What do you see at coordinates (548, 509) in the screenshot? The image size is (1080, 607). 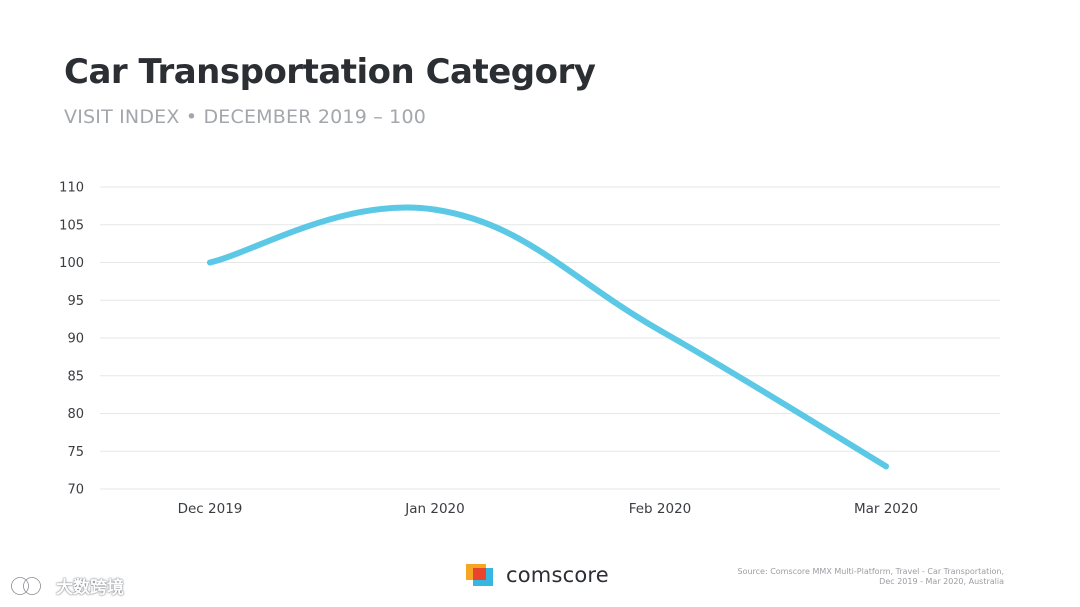 I see `x-axis-ticks: Dec 2019 Jan 2020 Feb 2020 Mar 2020` at bounding box center [548, 509].